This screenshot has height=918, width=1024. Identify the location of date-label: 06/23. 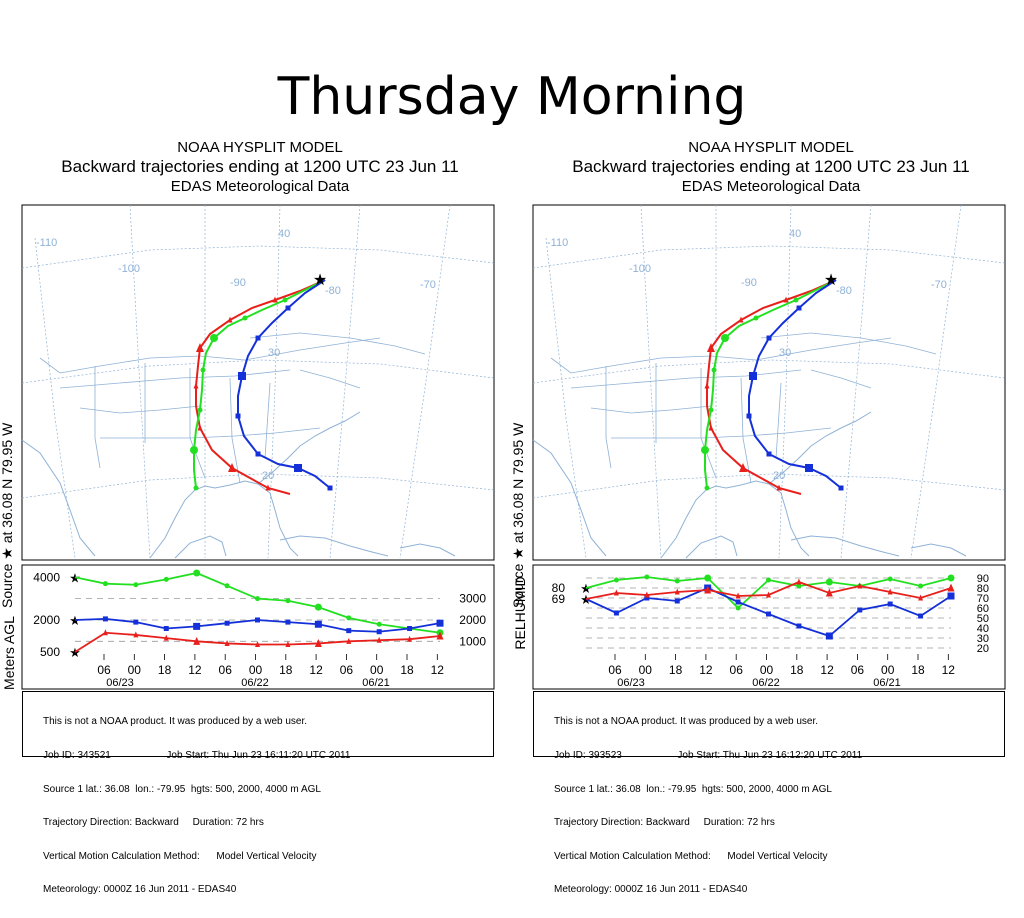
(120, 683).